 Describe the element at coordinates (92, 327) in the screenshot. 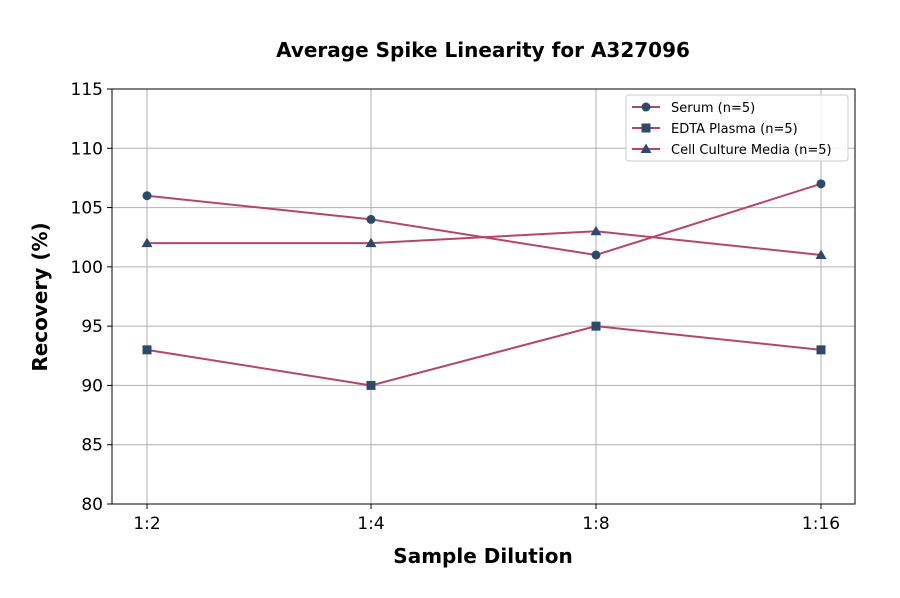

I see `y-tick-label: 95` at that location.